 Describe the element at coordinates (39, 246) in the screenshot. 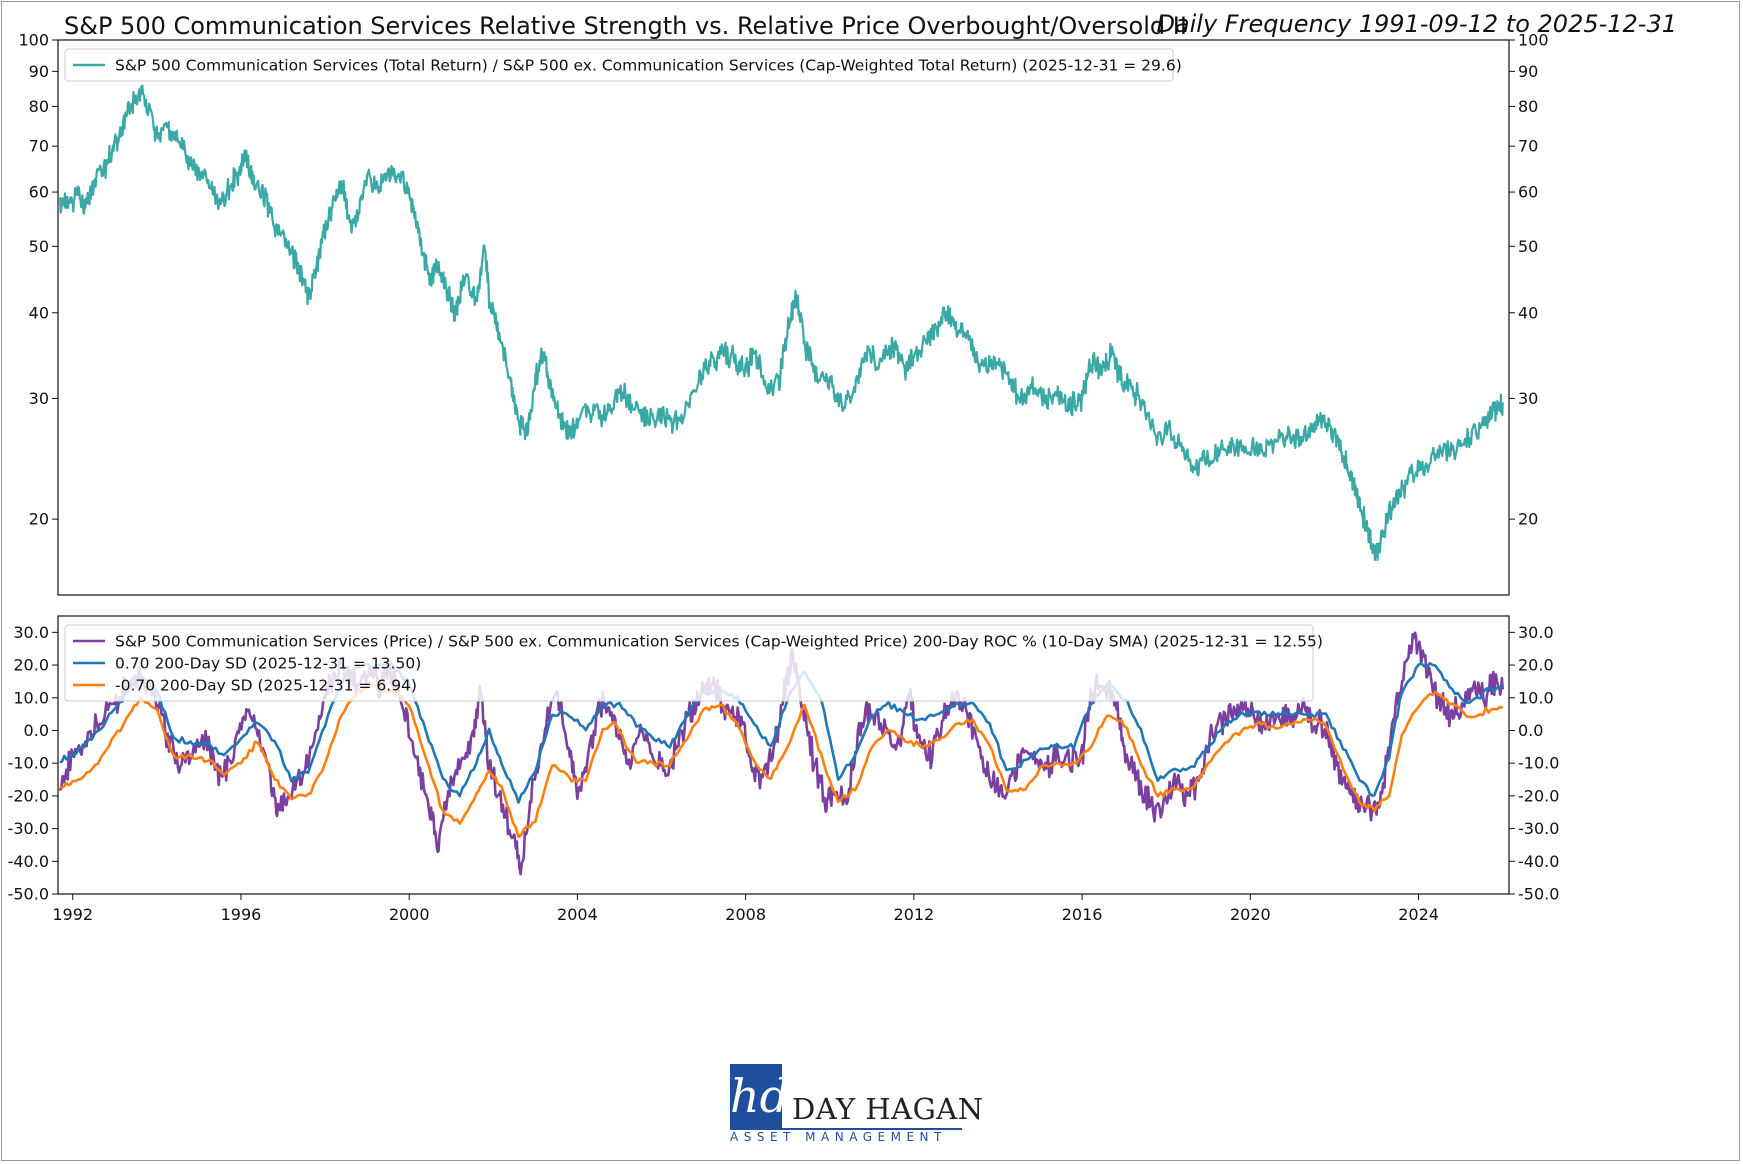

I see `y-tick-label-left: 50` at that location.